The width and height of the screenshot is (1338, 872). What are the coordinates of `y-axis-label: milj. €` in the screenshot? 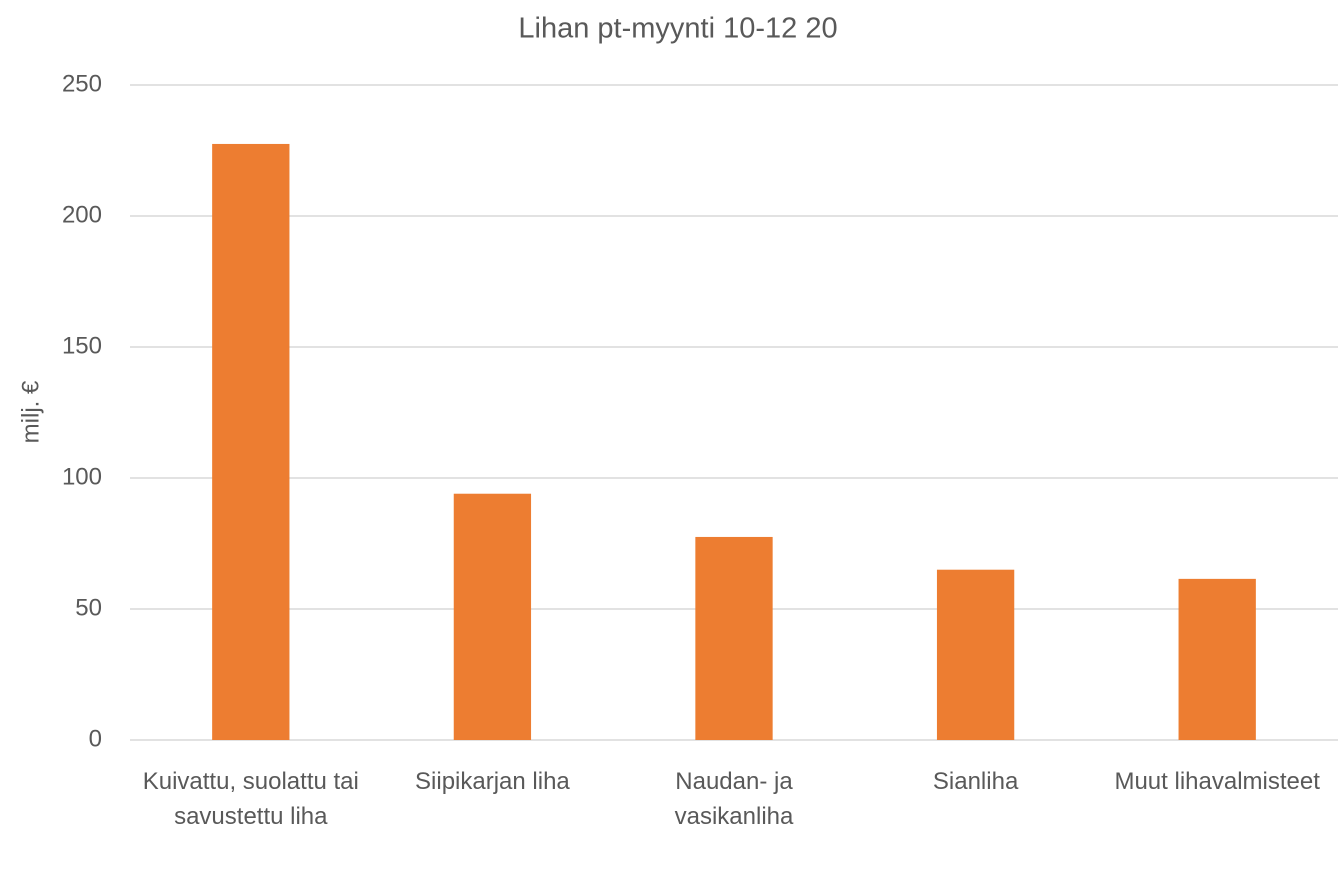 It's located at (30, 411).